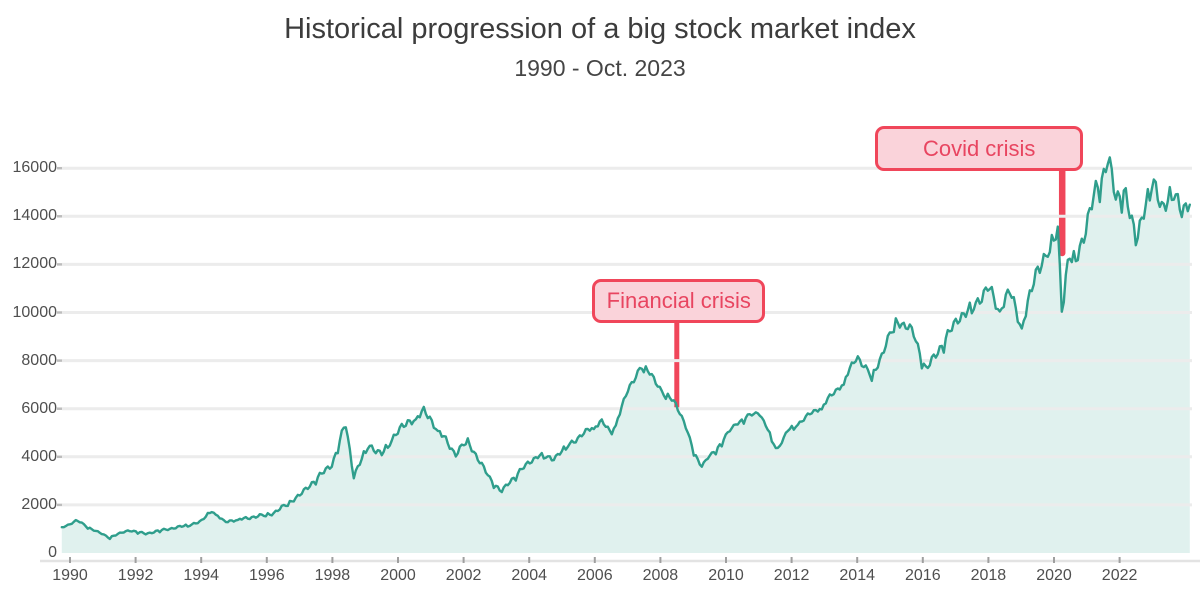  I want to click on x-axis-tick-label: 2012, so click(791, 575).